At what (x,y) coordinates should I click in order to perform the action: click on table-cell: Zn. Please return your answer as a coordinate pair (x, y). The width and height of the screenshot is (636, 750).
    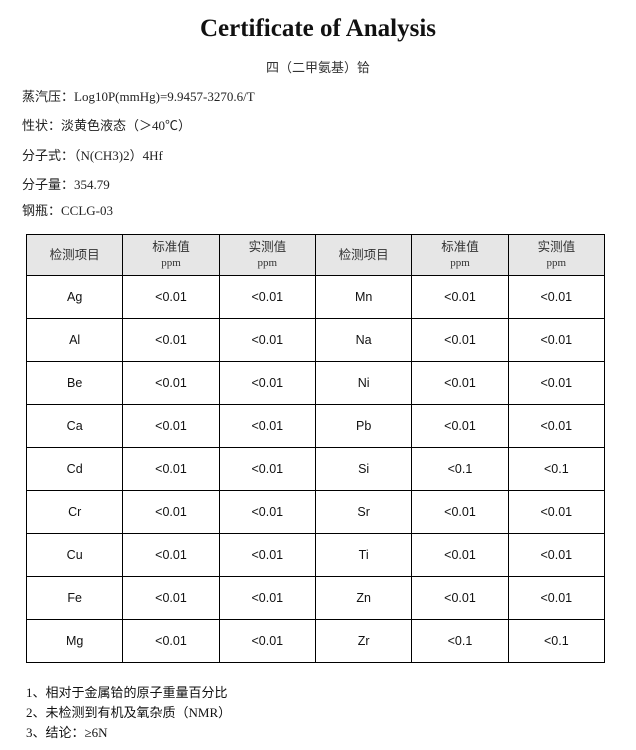
    Looking at the image, I should click on (363, 598).